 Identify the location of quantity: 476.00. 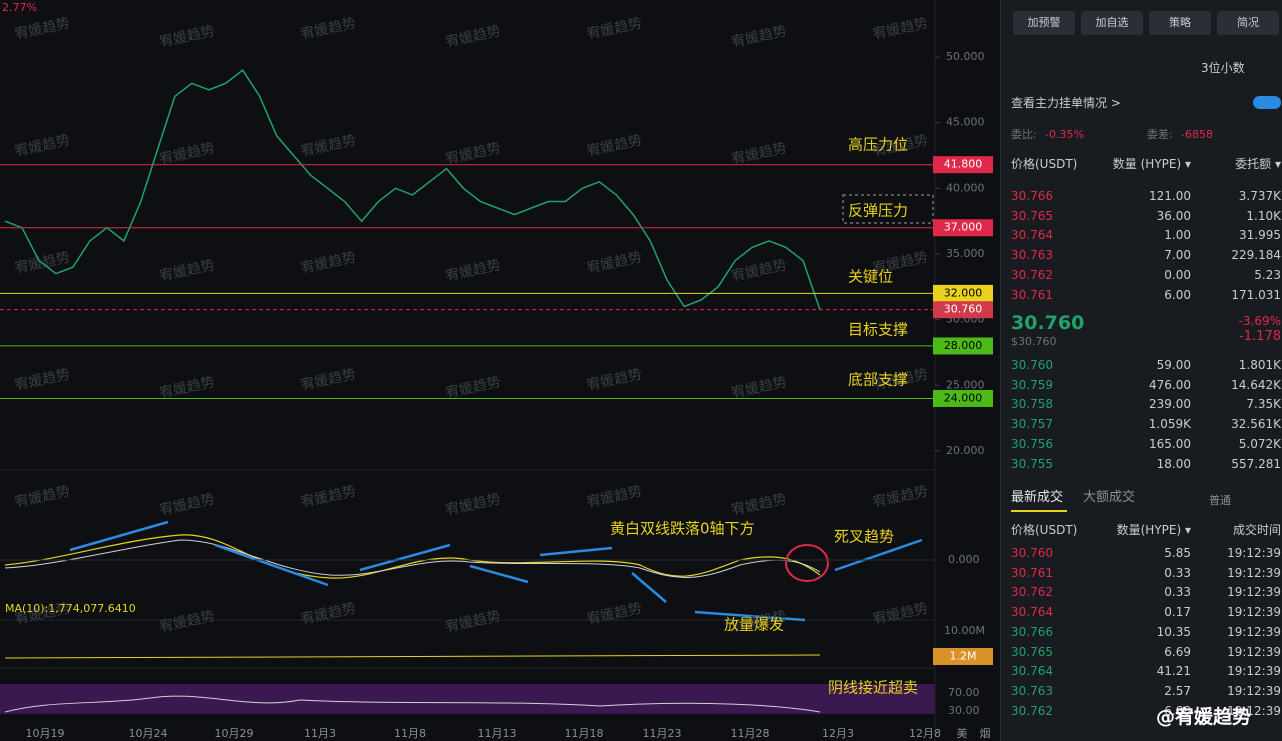
(1170, 384).